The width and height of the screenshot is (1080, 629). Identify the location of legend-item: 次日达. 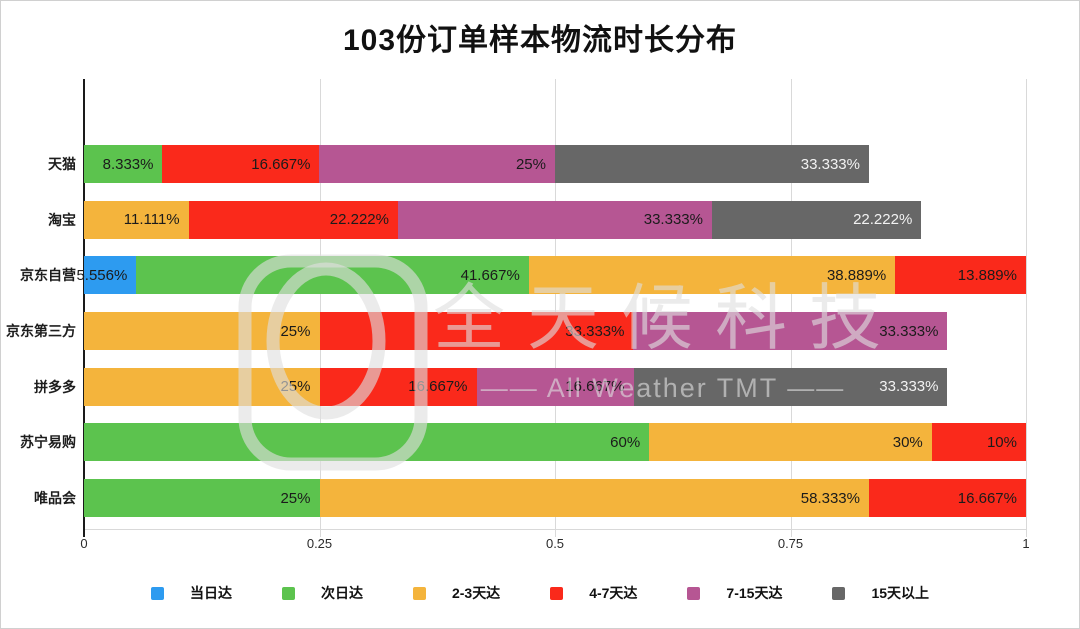
(322, 593).